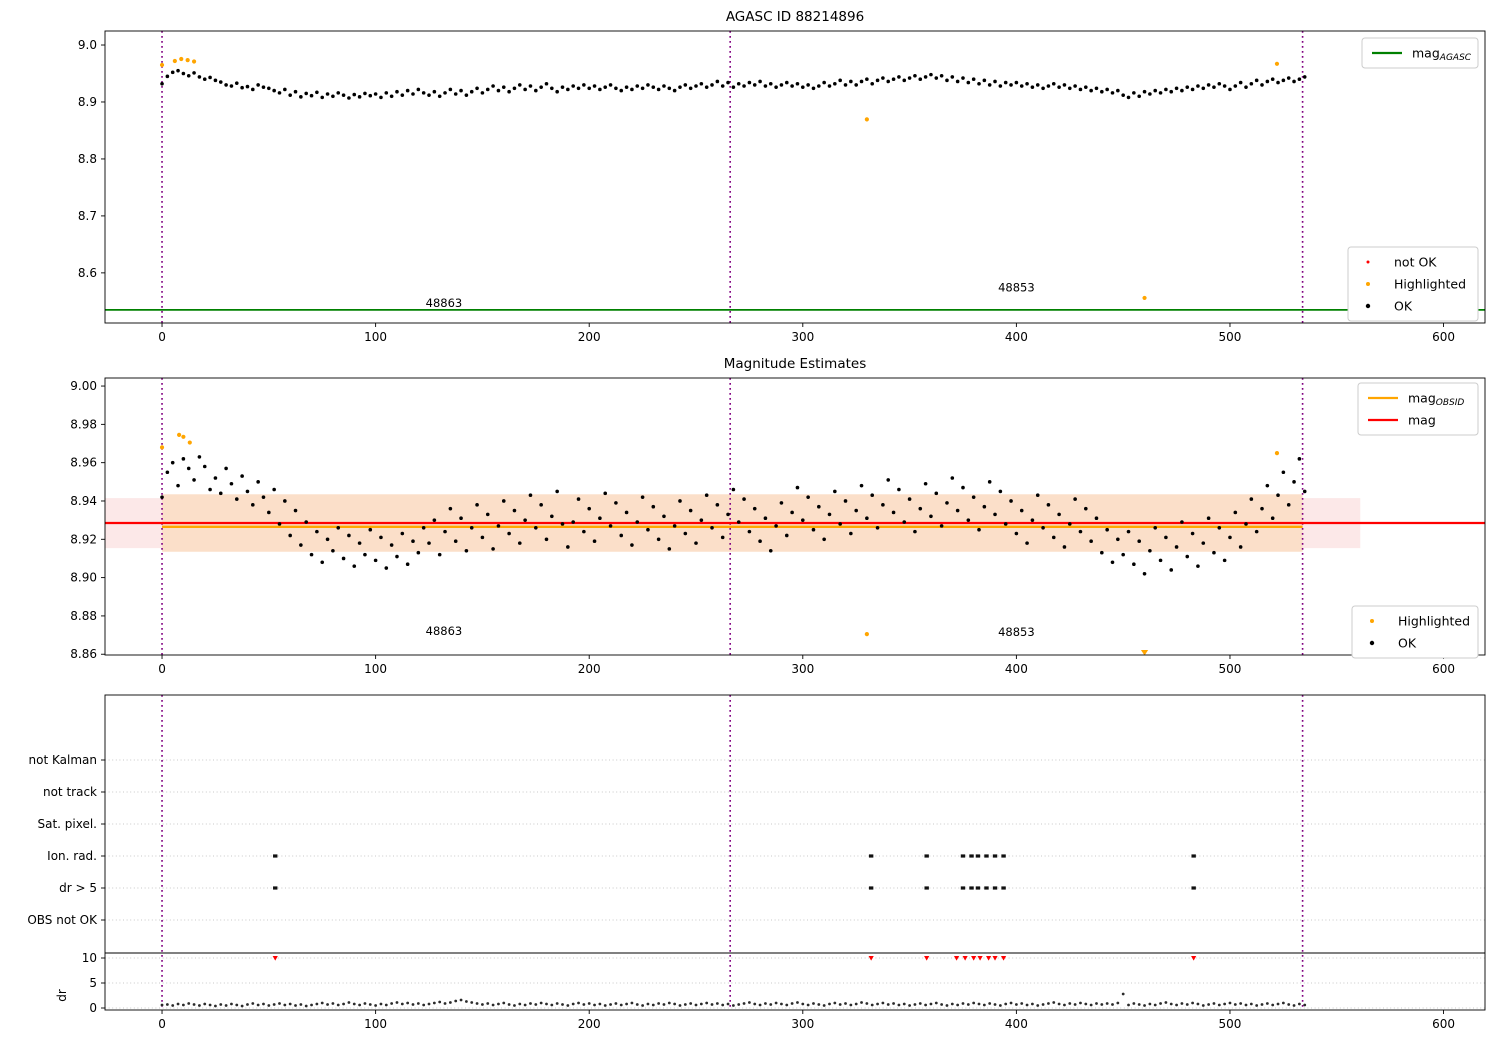 This screenshot has width=1500, height=1054. I want to click on y-tick-label: 8.86, so click(83, 654).